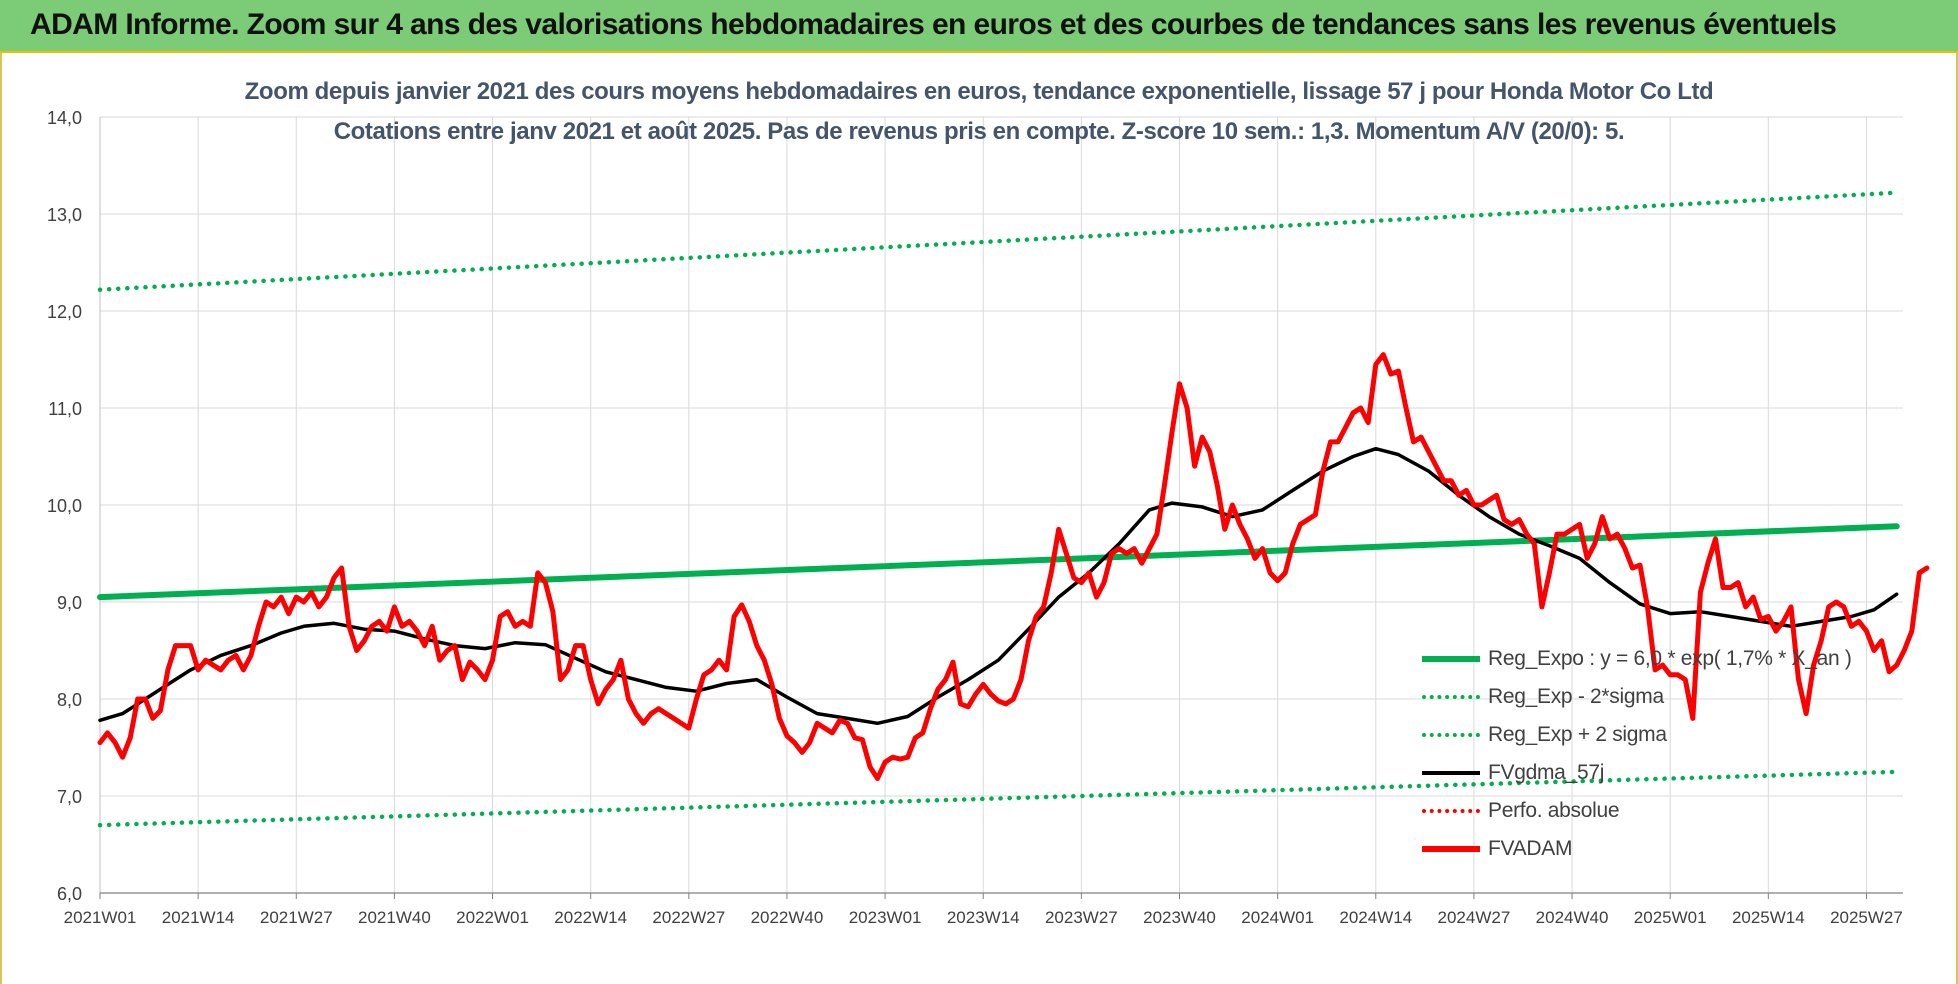 The width and height of the screenshot is (1958, 984). Describe the element at coordinates (1866, 917) in the screenshot. I see `x-tick-label: 2025W27` at that location.